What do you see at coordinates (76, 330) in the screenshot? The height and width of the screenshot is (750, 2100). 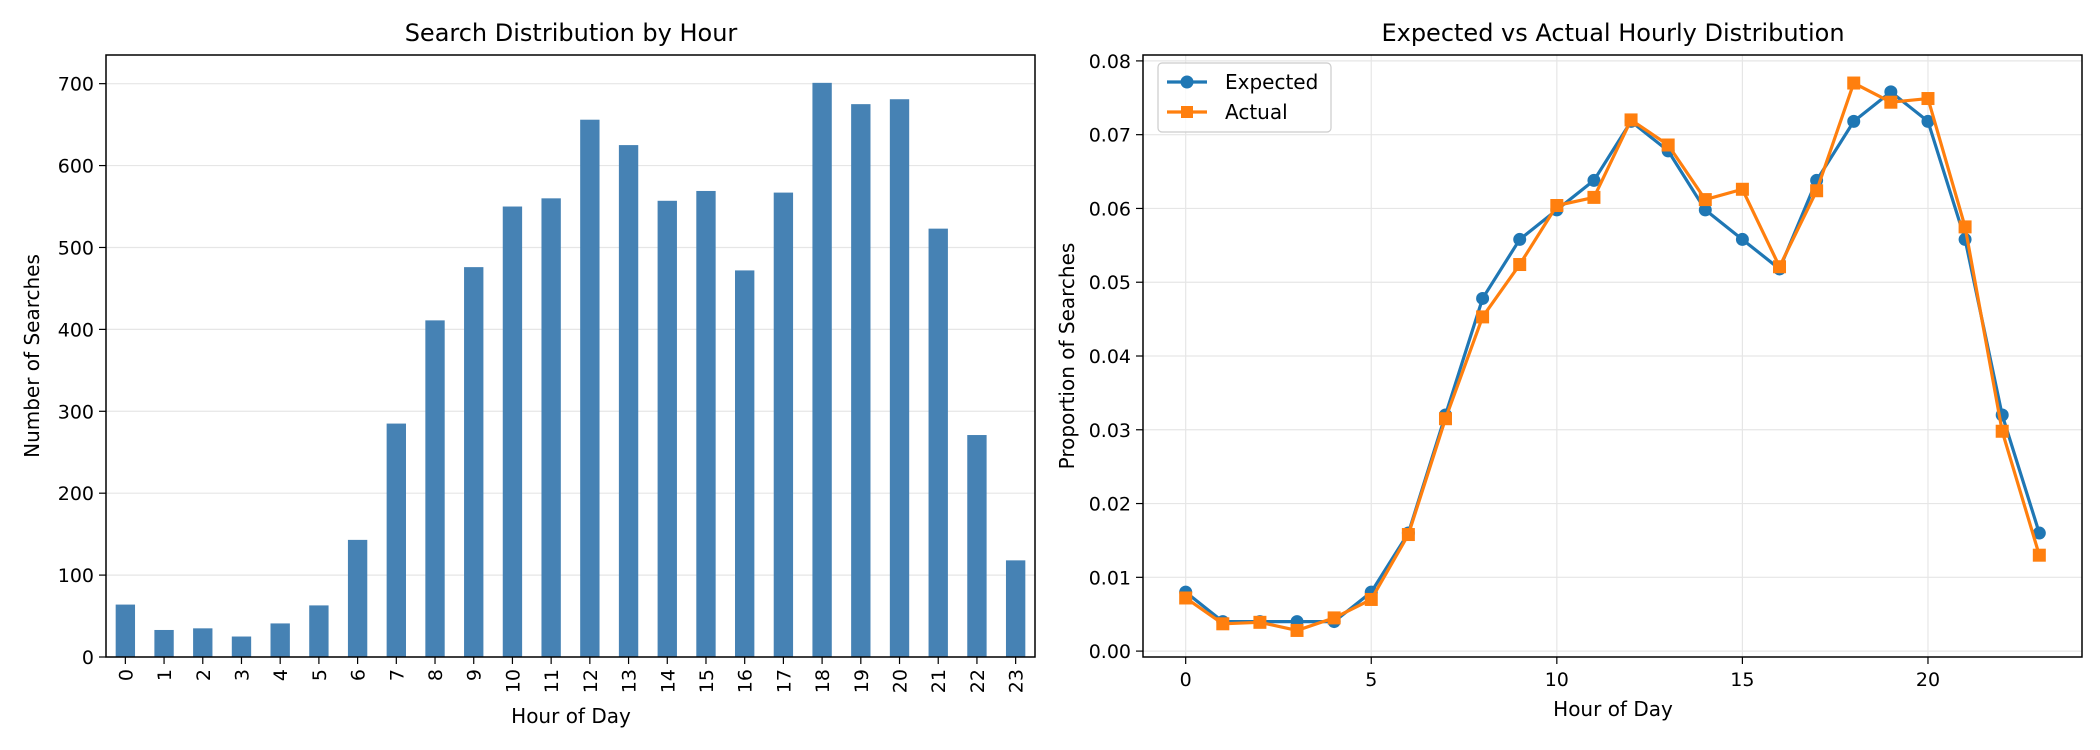 I see `y-tick-label: 400` at bounding box center [76, 330].